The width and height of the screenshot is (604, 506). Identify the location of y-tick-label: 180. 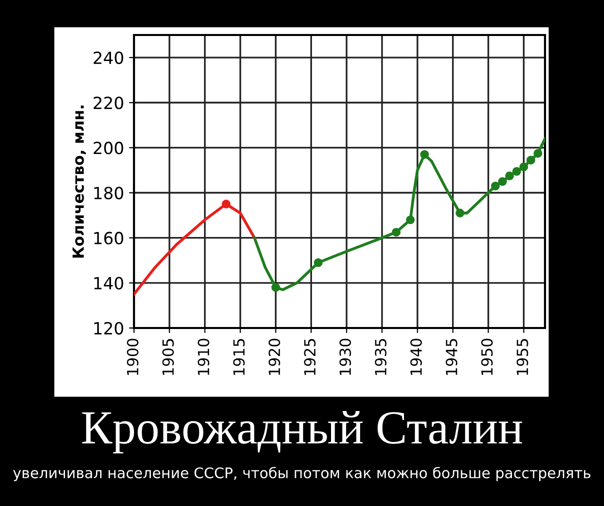
(109, 193).